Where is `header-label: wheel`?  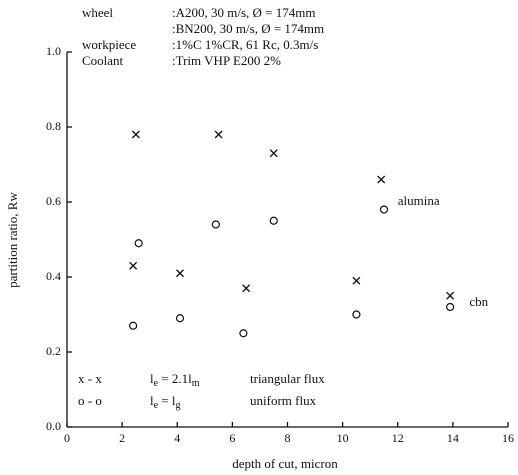 header-label: wheel is located at coordinates (97, 12).